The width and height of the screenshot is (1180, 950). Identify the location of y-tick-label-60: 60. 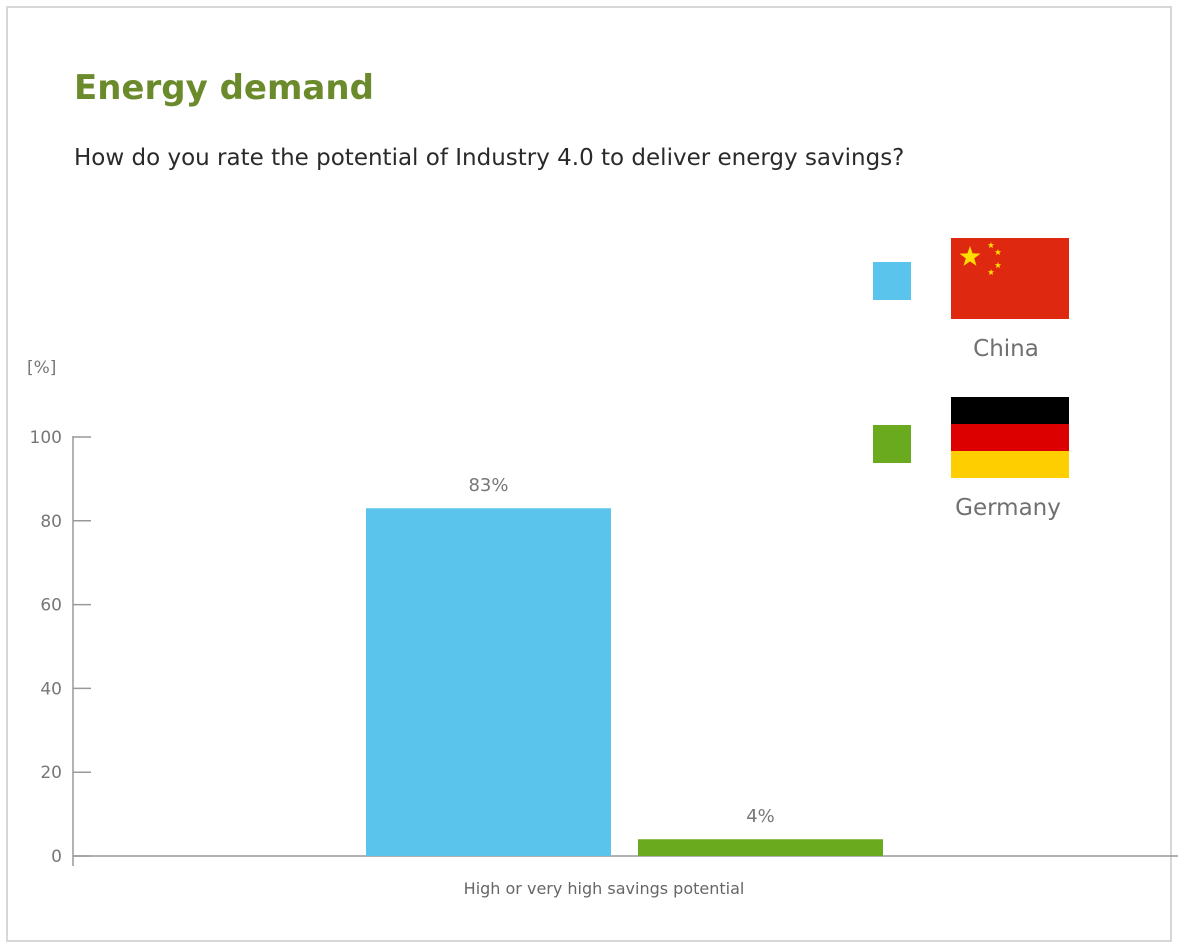
(51, 606).